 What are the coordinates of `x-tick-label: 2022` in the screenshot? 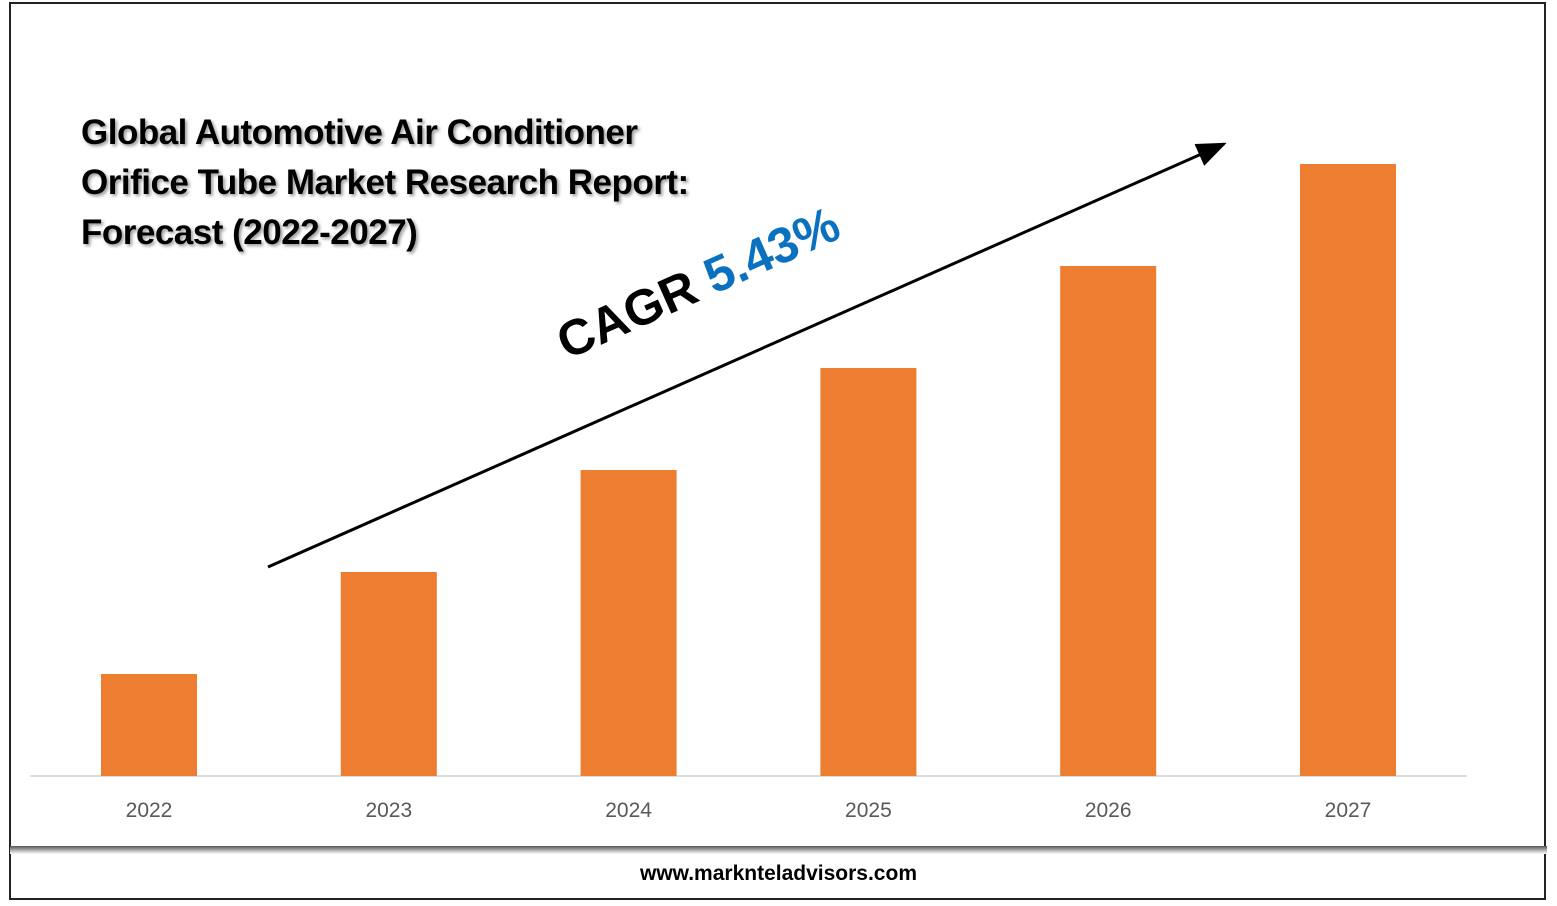 It's located at (149, 810).